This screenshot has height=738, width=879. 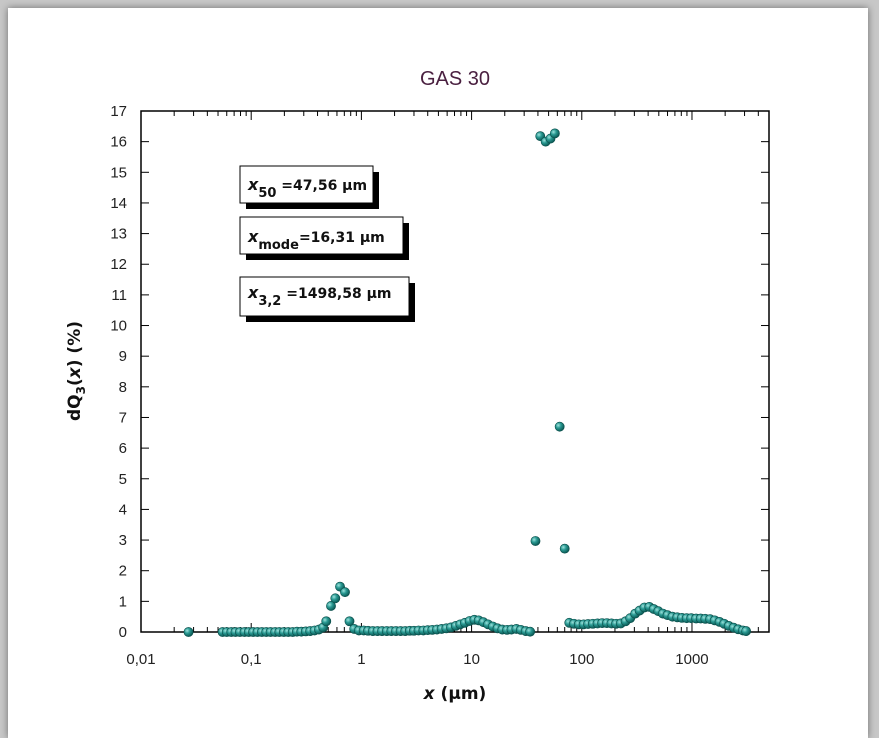 What do you see at coordinates (342, 238) in the screenshot?
I see `ann-xmode-text: =16,31 µm` at bounding box center [342, 238].